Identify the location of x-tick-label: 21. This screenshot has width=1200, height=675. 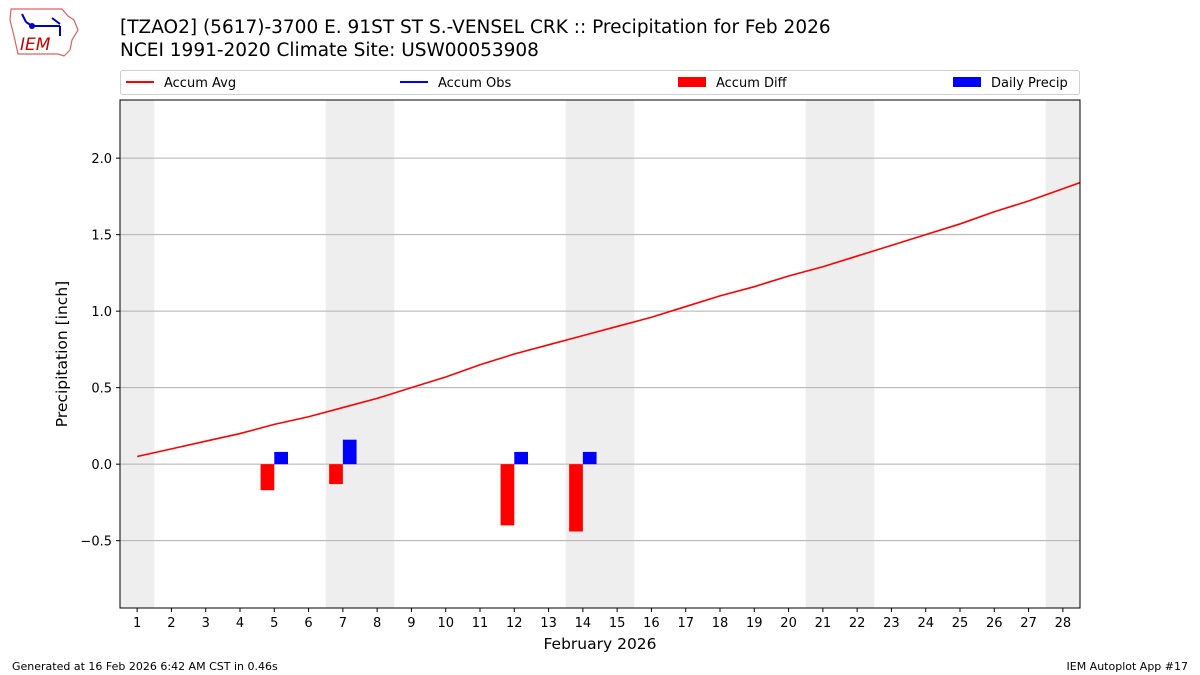
(823, 623).